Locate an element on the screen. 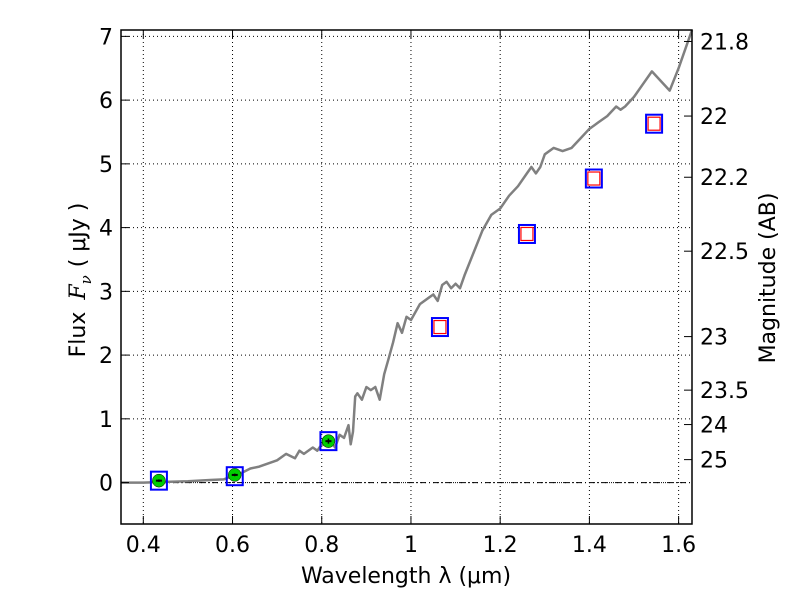  x-tick-label: 0.6 is located at coordinates (232, 545).